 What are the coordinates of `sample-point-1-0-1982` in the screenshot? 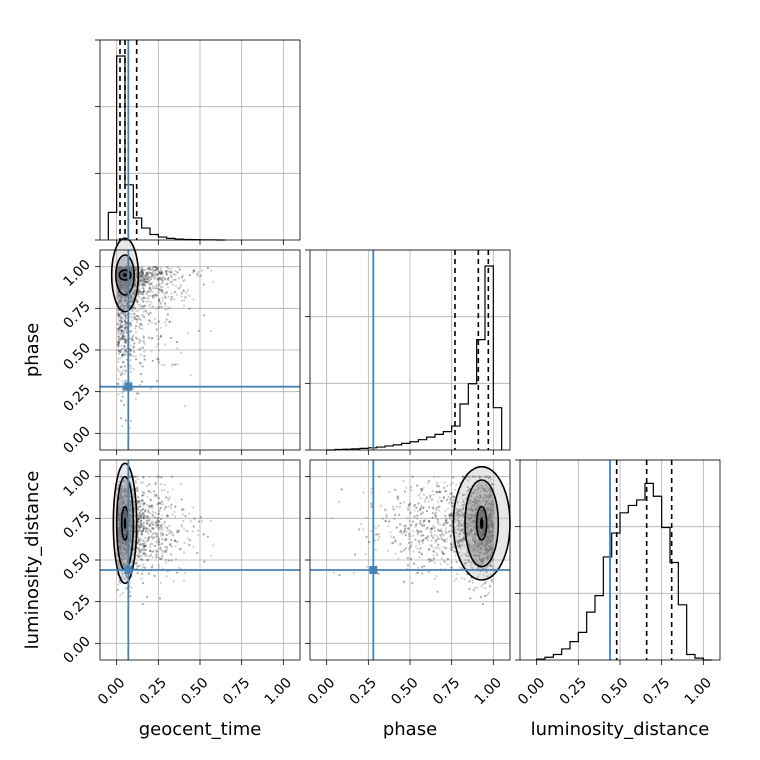 It's located at (118, 310).